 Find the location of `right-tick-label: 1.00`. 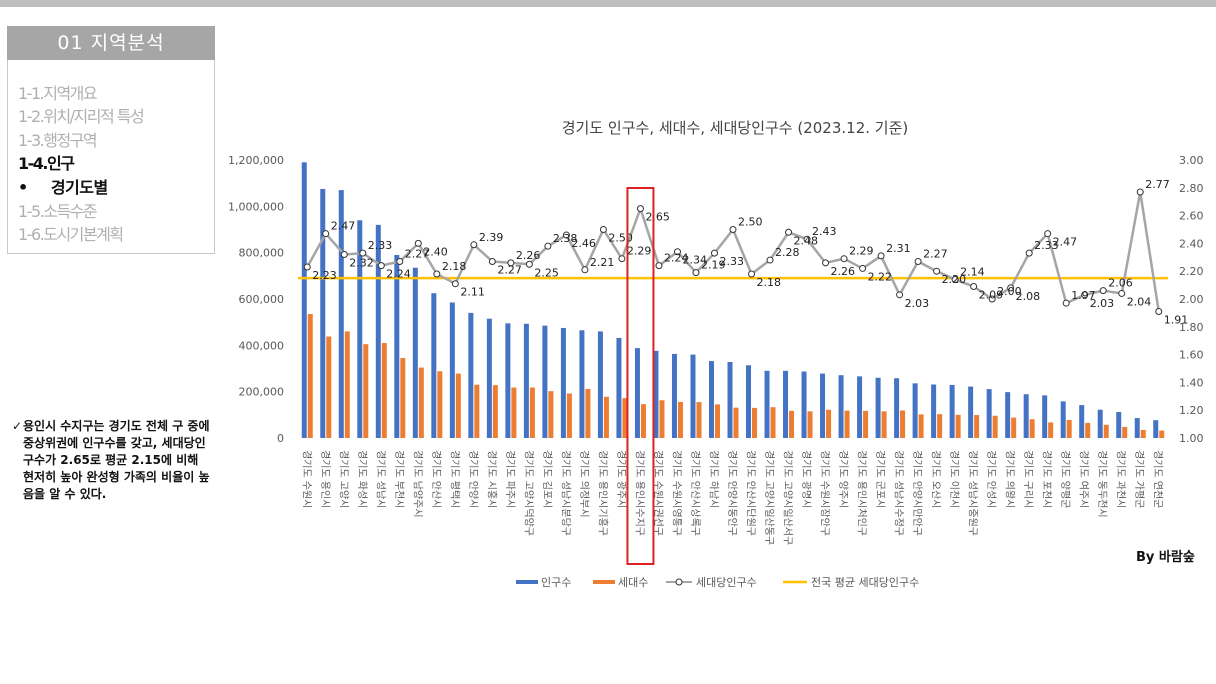

right-tick-label: 1.00 is located at coordinates (1191, 438).